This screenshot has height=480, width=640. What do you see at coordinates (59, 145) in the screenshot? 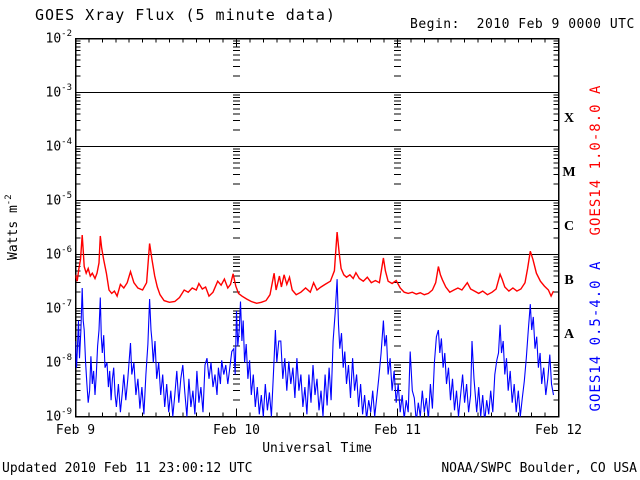
I see `y-tick-label: 10⁻⁴` at bounding box center [59, 145].